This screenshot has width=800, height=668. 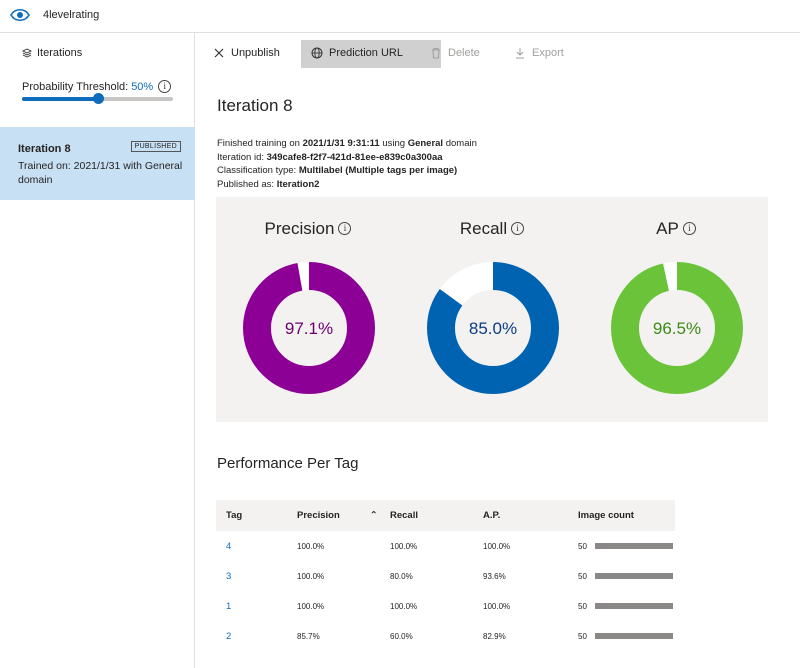 What do you see at coordinates (155, 146) in the screenshot?
I see `published-badge: PUBLISHED` at bounding box center [155, 146].